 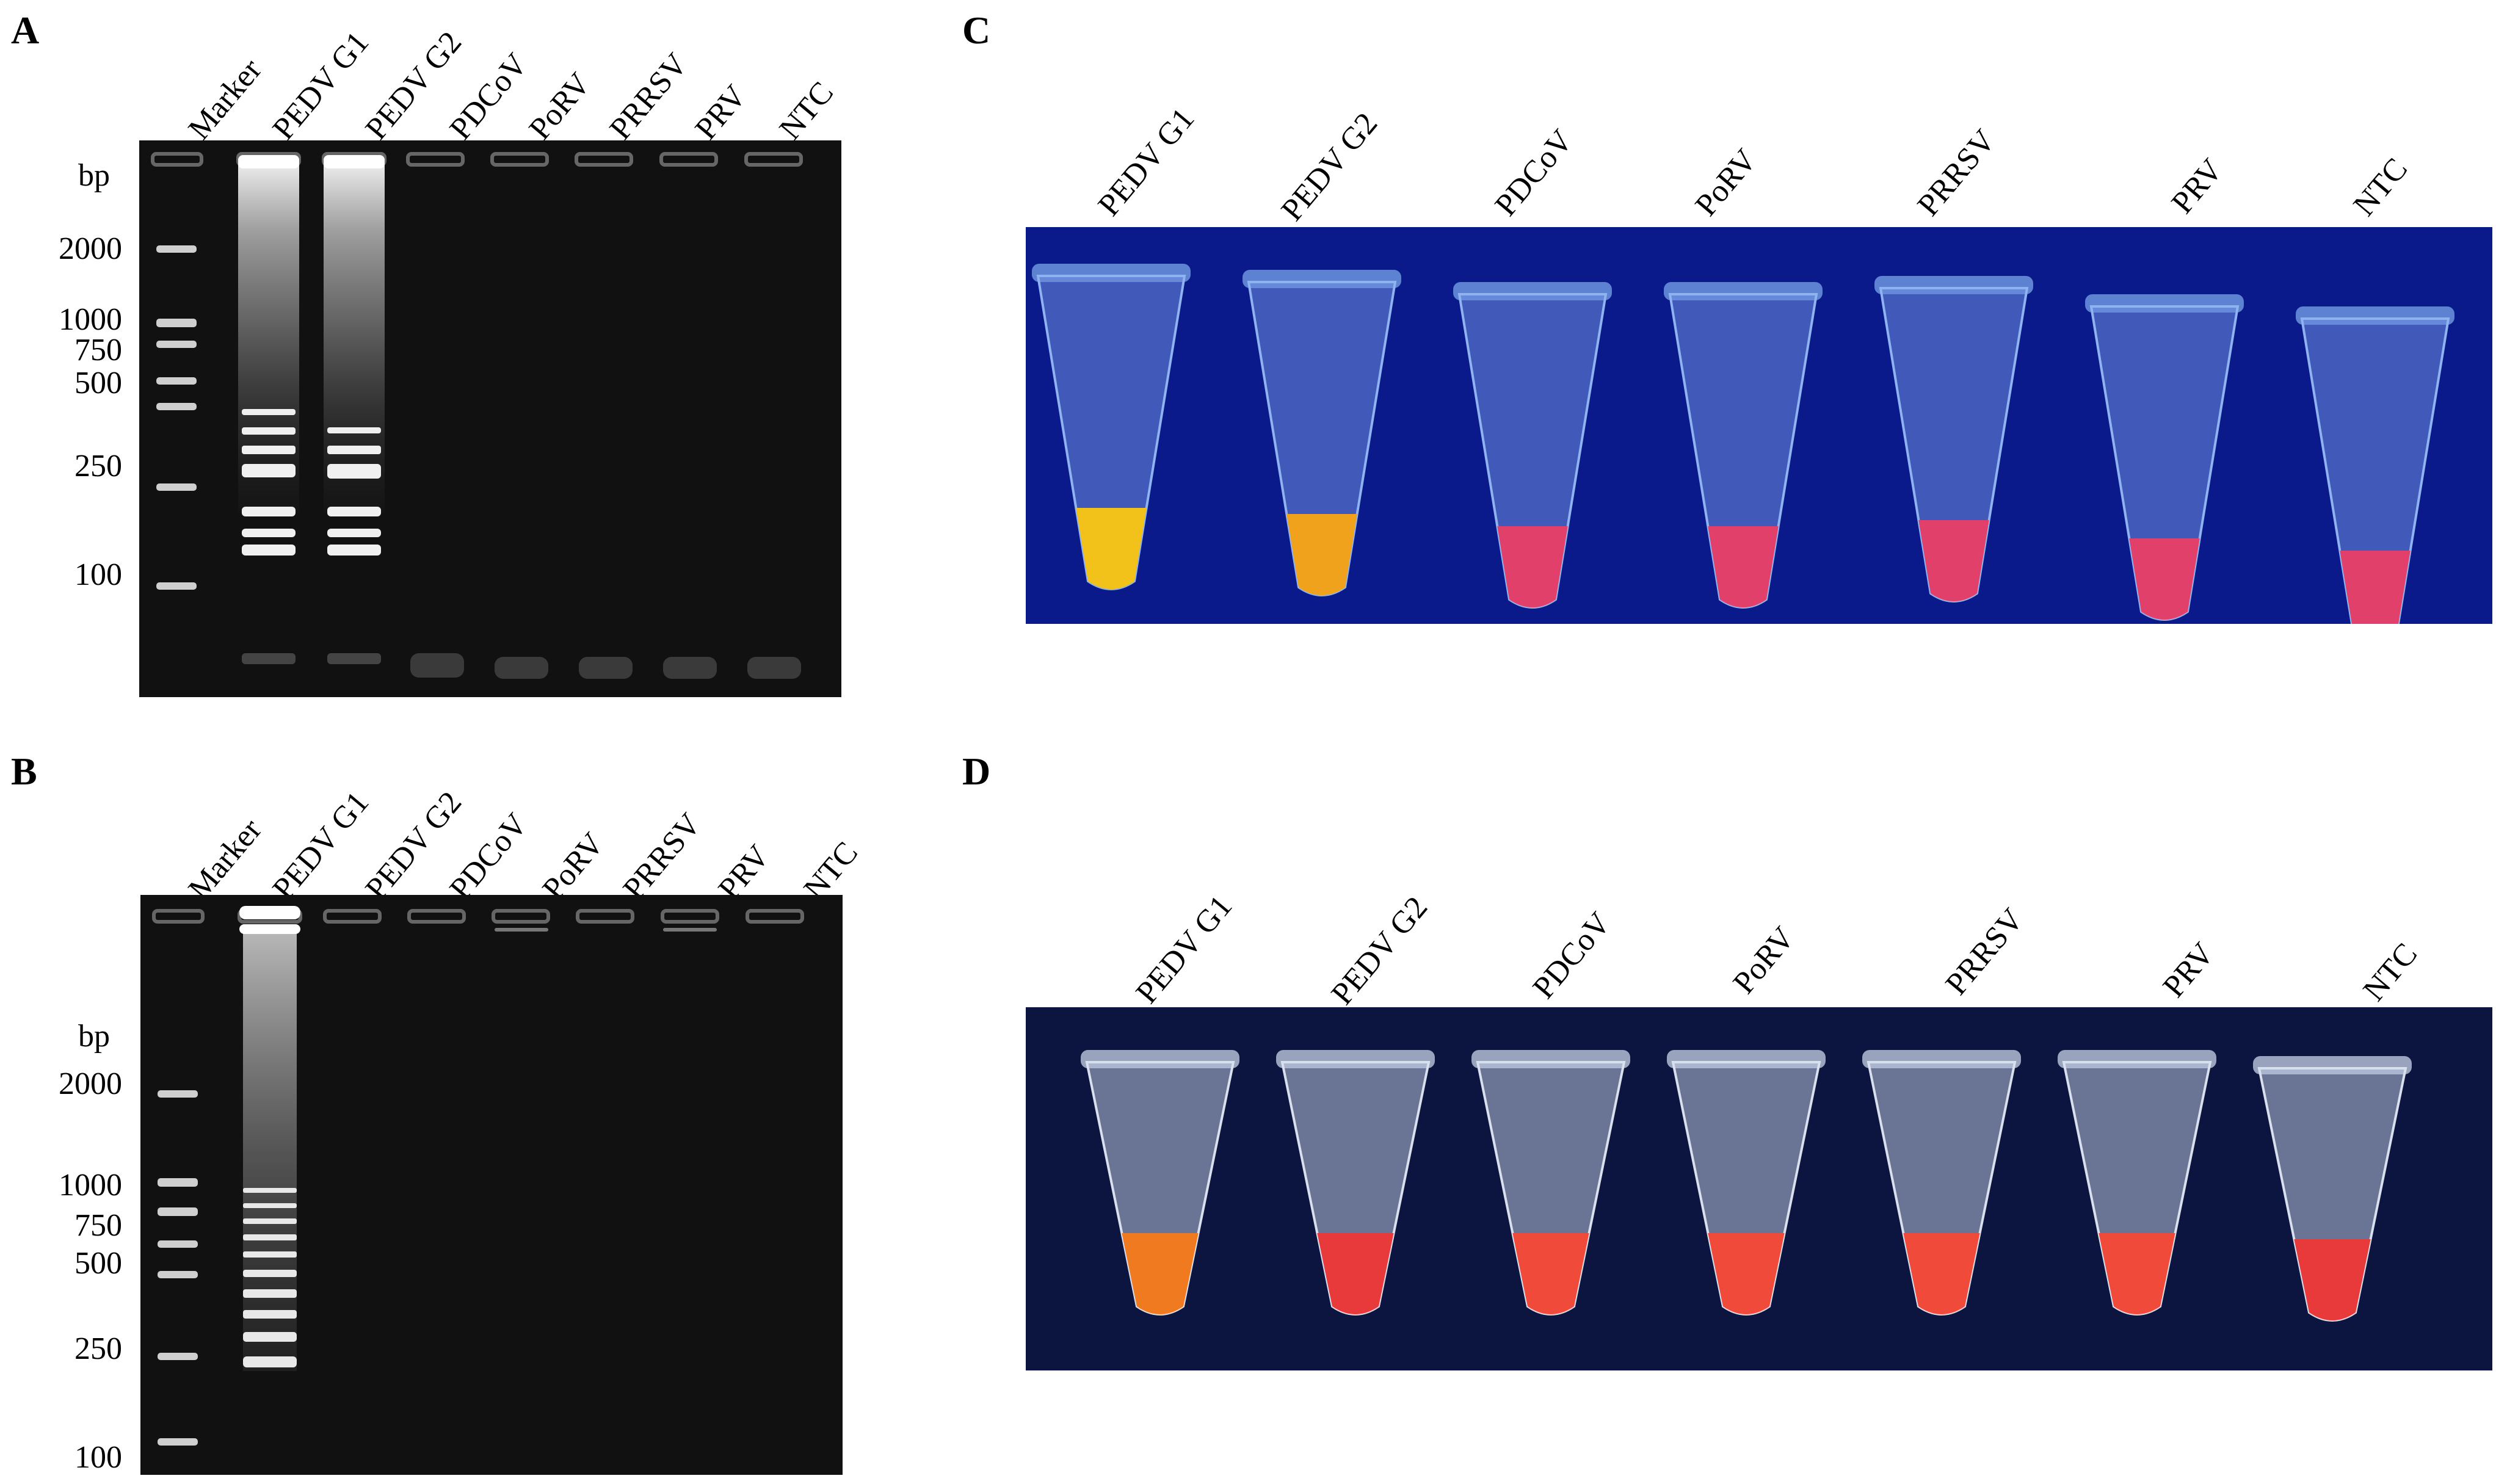 What do you see at coordinates (649, 97) in the screenshot?
I see `panel-a-lane-prrsv: PRRSV` at bounding box center [649, 97].